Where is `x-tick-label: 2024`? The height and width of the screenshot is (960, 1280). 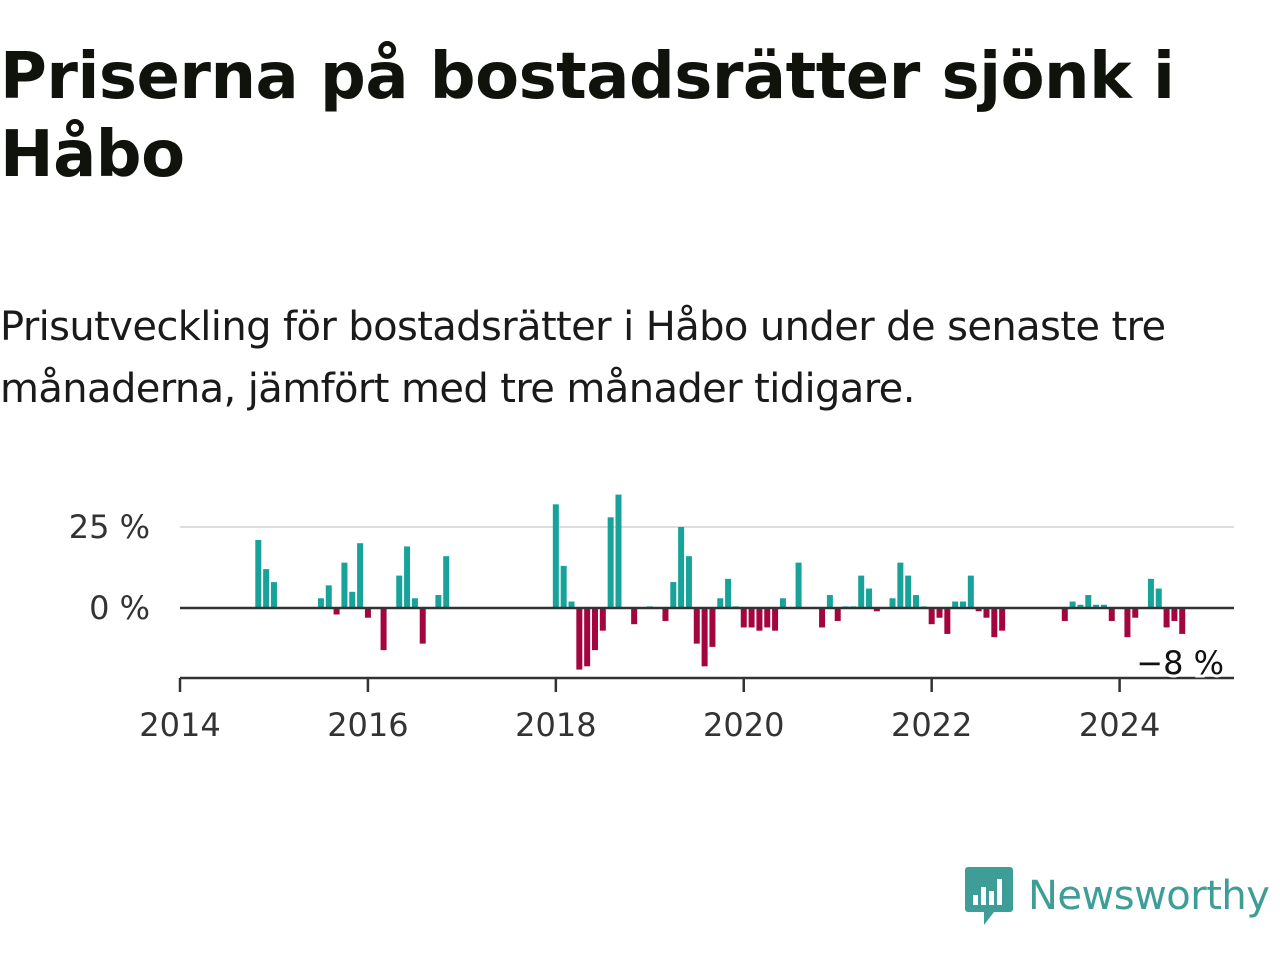 x-tick-label: 2024 is located at coordinates (1119, 725).